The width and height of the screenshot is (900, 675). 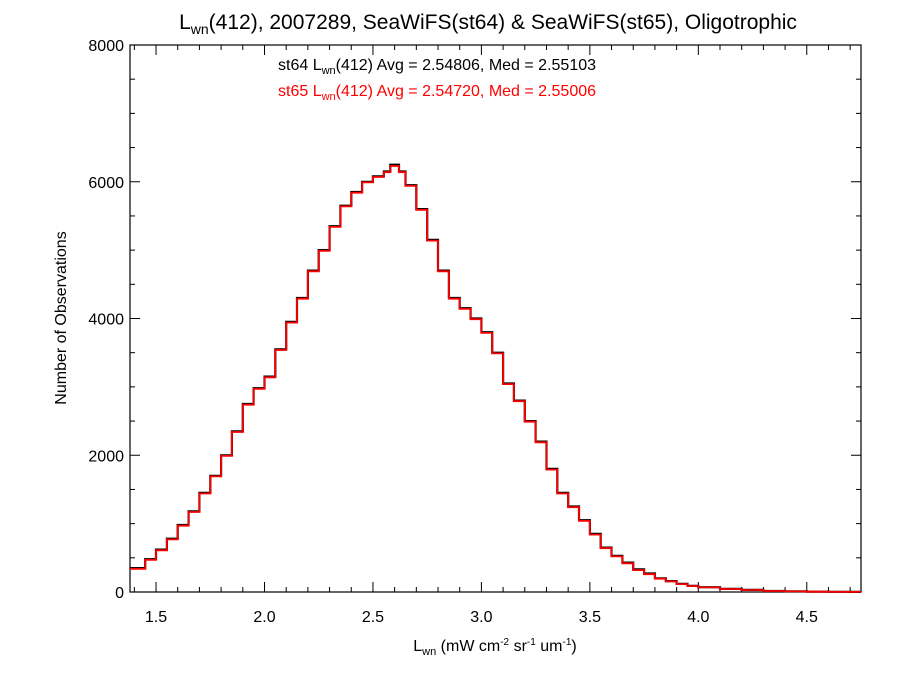 What do you see at coordinates (428, 652) in the screenshot?
I see `x-axis-label-sub: wn` at bounding box center [428, 652].